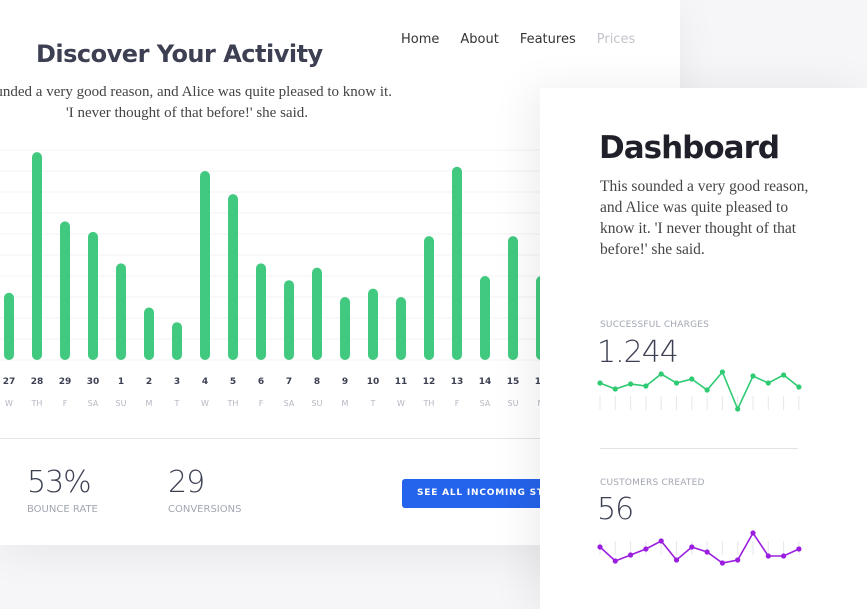 This screenshot has height=609, width=867. Describe the element at coordinates (638, 352) in the screenshot. I see `kpi-value: 1.244` at that location.